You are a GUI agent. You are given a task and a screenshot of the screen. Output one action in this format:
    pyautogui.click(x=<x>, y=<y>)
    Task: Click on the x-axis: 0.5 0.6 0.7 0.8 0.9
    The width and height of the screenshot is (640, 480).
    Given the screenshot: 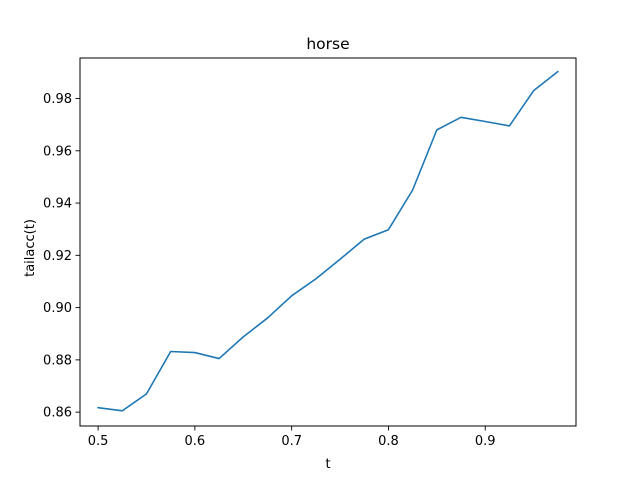 What is the action you would take?
    pyautogui.click(x=292, y=437)
    